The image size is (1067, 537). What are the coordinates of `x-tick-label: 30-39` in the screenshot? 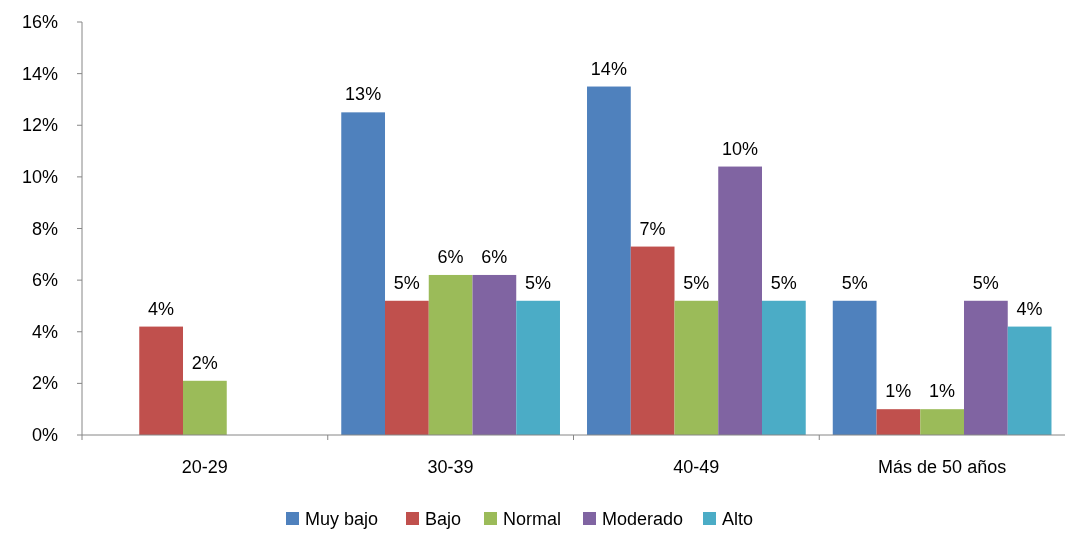 It's located at (450, 467).